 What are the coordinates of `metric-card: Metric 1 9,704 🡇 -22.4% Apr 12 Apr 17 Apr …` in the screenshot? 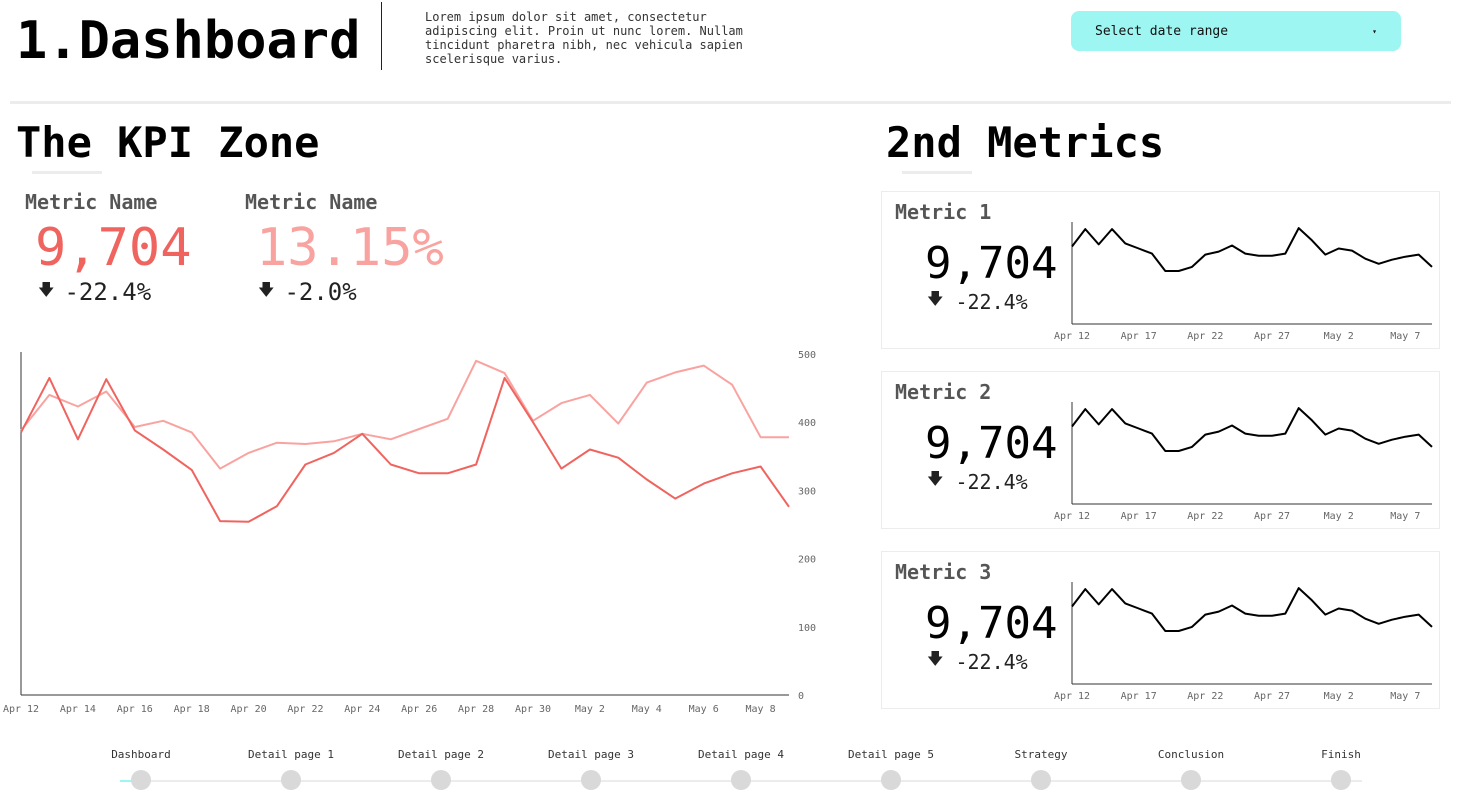 It's located at (1160, 270).